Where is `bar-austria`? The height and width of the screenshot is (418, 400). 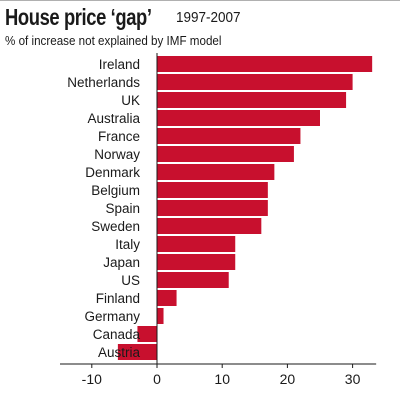 bar-austria is located at coordinates (137, 352).